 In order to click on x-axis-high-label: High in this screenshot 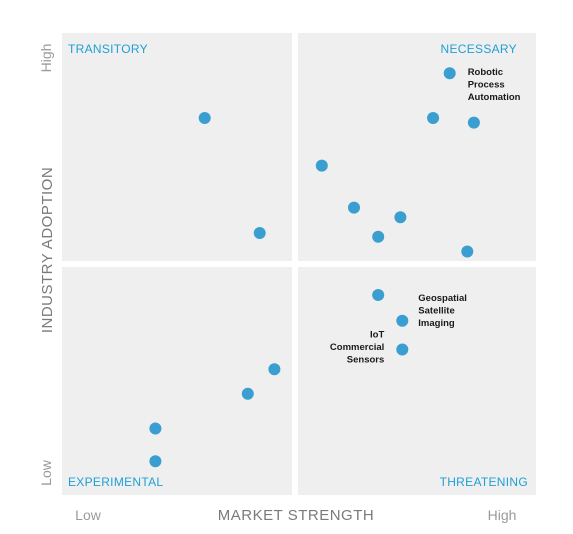, I will do `click(502, 515)`.